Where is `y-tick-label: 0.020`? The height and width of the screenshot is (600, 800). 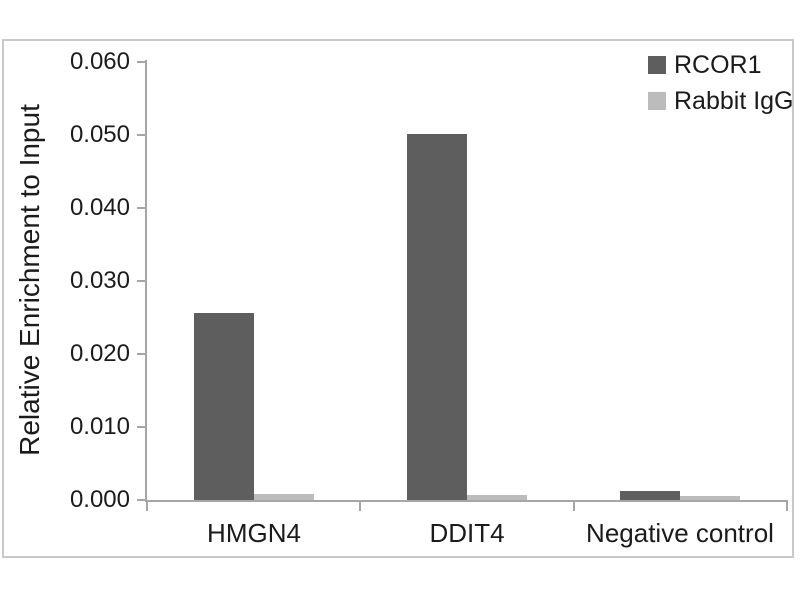 y-tick-label: 0.020 is located at coordinates (99, 353).